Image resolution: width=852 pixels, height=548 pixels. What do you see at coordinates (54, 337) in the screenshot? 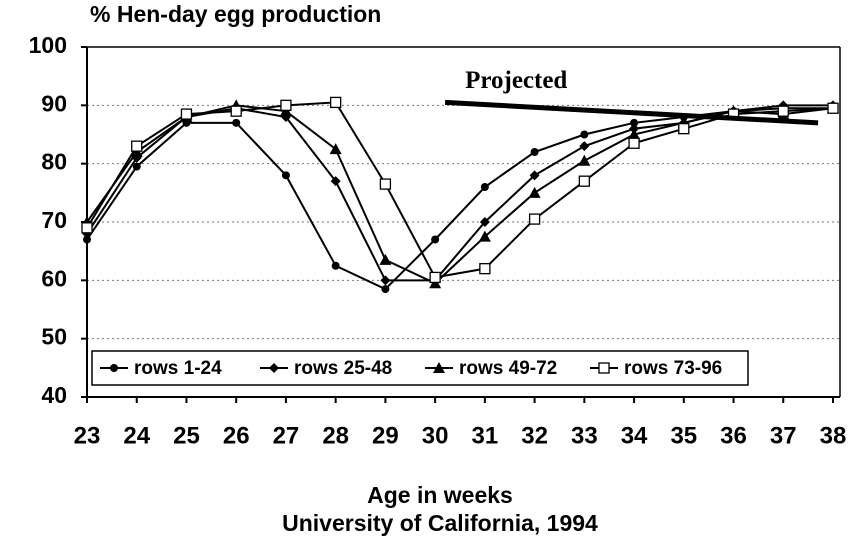
I see `y-tick-label: 50` at bounding box center [54, 337].